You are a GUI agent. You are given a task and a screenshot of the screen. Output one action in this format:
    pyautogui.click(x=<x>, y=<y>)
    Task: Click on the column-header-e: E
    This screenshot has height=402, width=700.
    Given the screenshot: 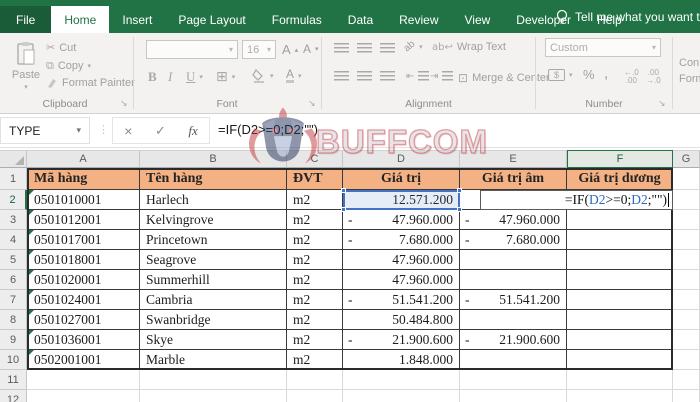 What is the action you would take?
    pyautogui.click(x=513, y=159)
    